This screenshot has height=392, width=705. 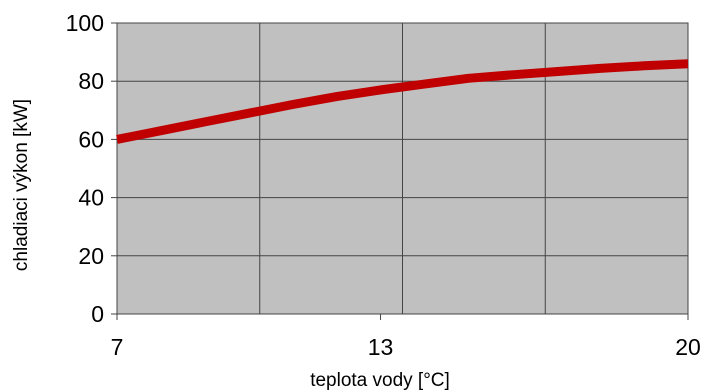 What do you see at coordinates (91, 139) in the screenshot?
I see `y-tick-label: 60` at bounding box center [91, 139].